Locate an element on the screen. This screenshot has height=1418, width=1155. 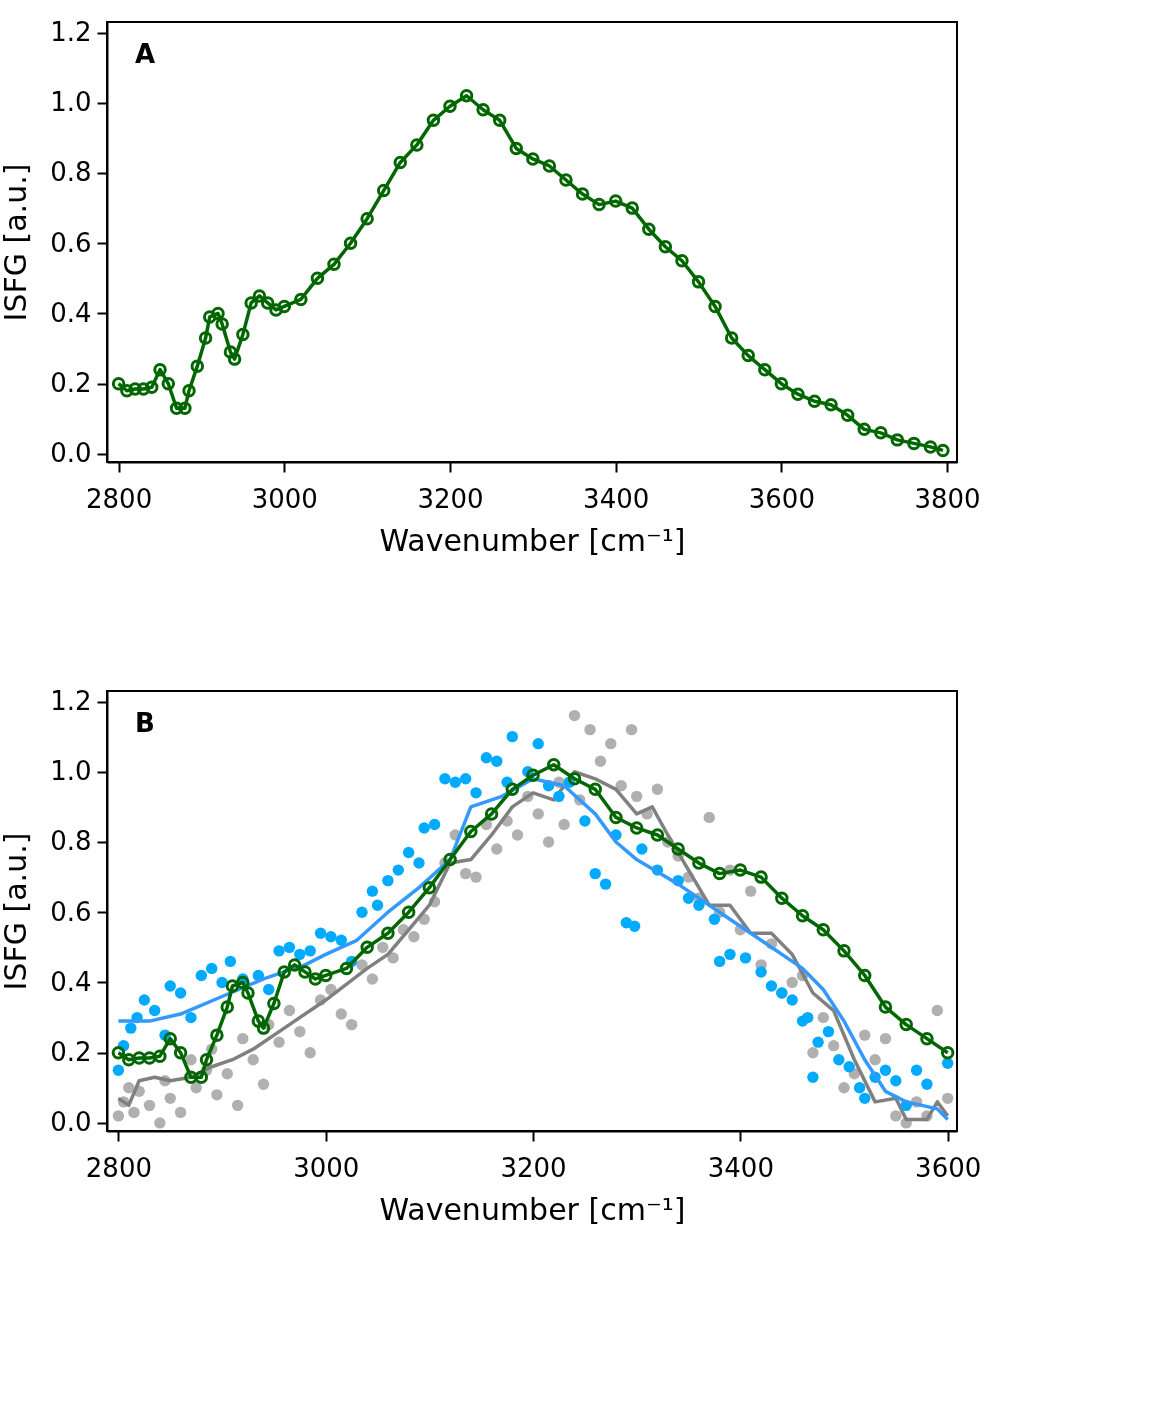
annotation: A is located at coordinates (145, 54).